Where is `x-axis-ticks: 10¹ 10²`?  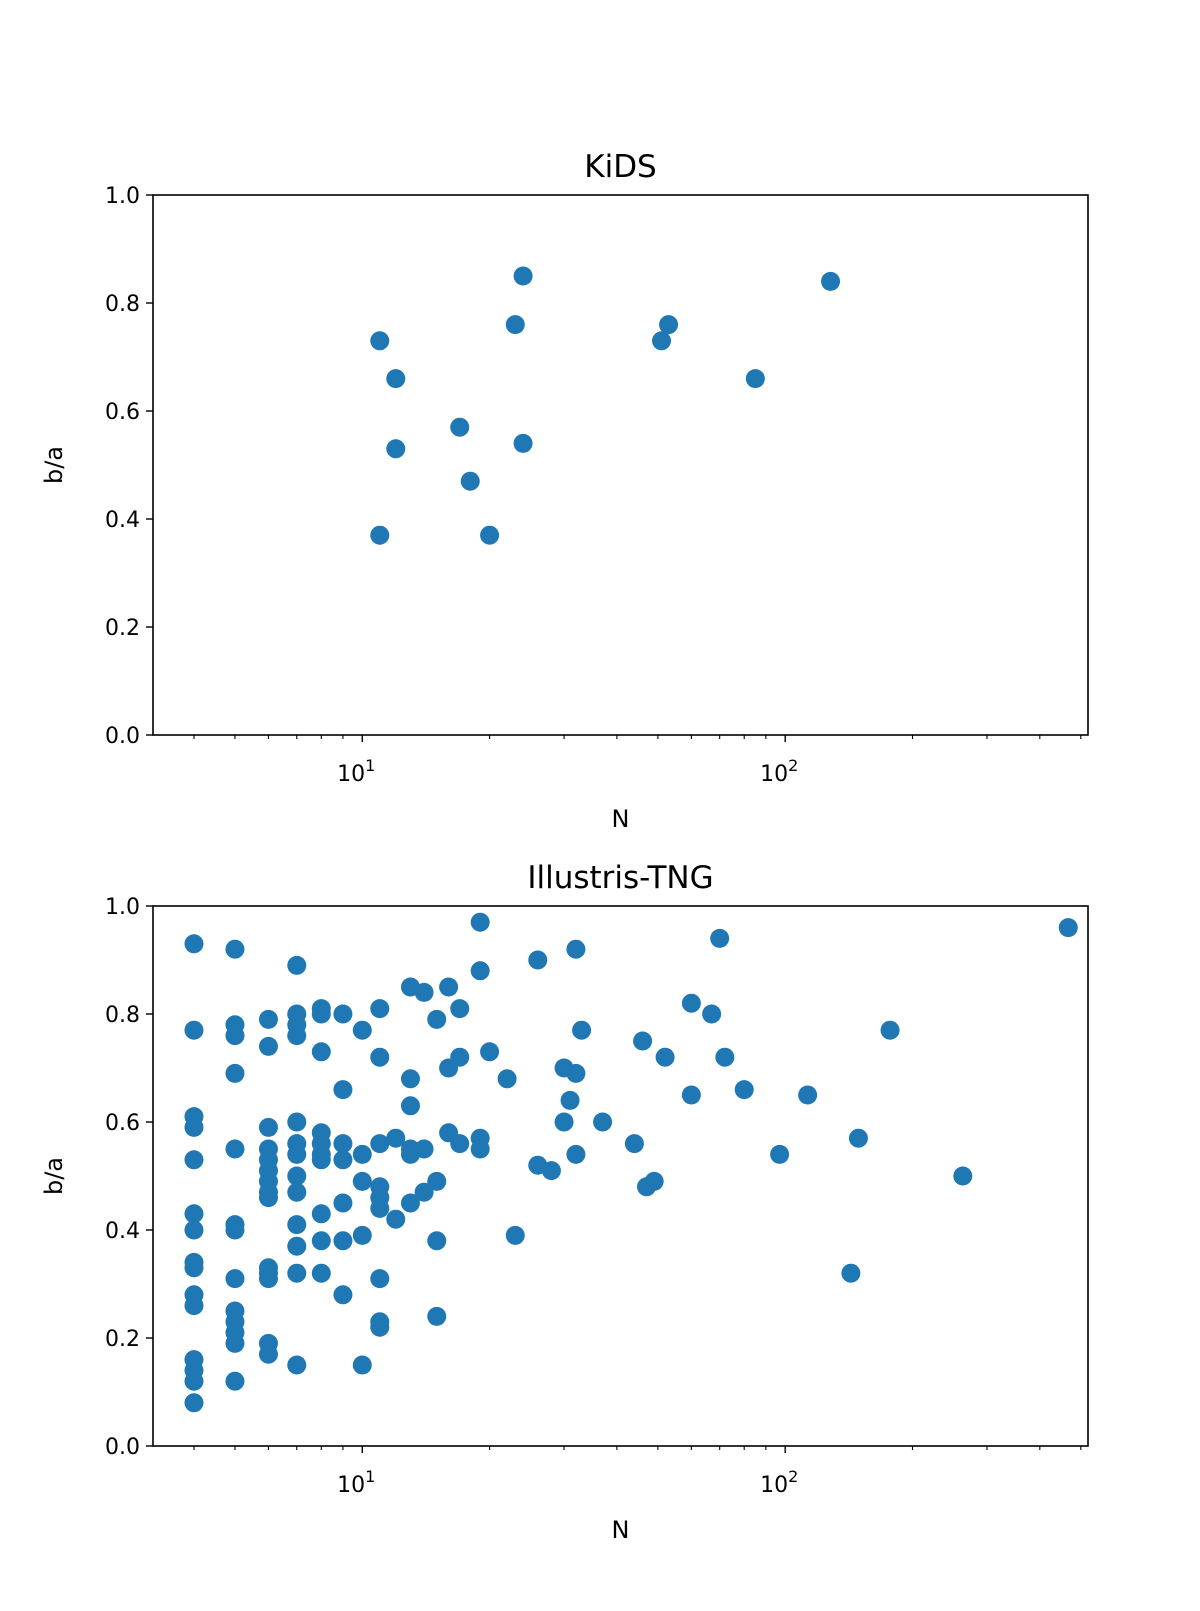 x-axis-ticks: 10¹ 10² is located at coordinates (637, 761).